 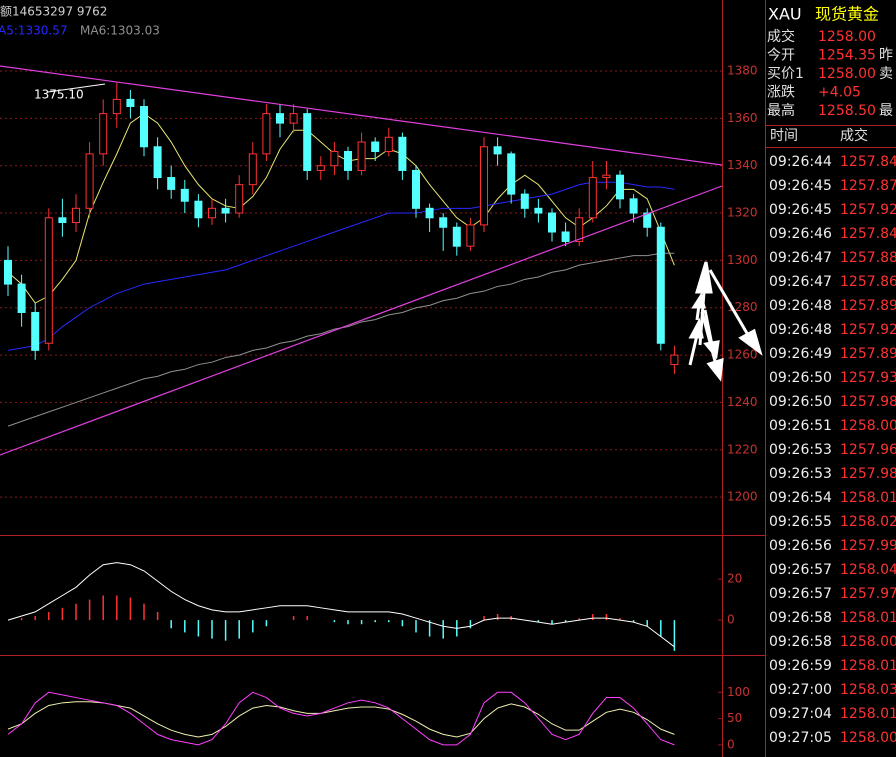 What do you see at coordinates (734, 579) in the screenshot?
I see `y-tick-label: 20` at bounding box center [734, 579].